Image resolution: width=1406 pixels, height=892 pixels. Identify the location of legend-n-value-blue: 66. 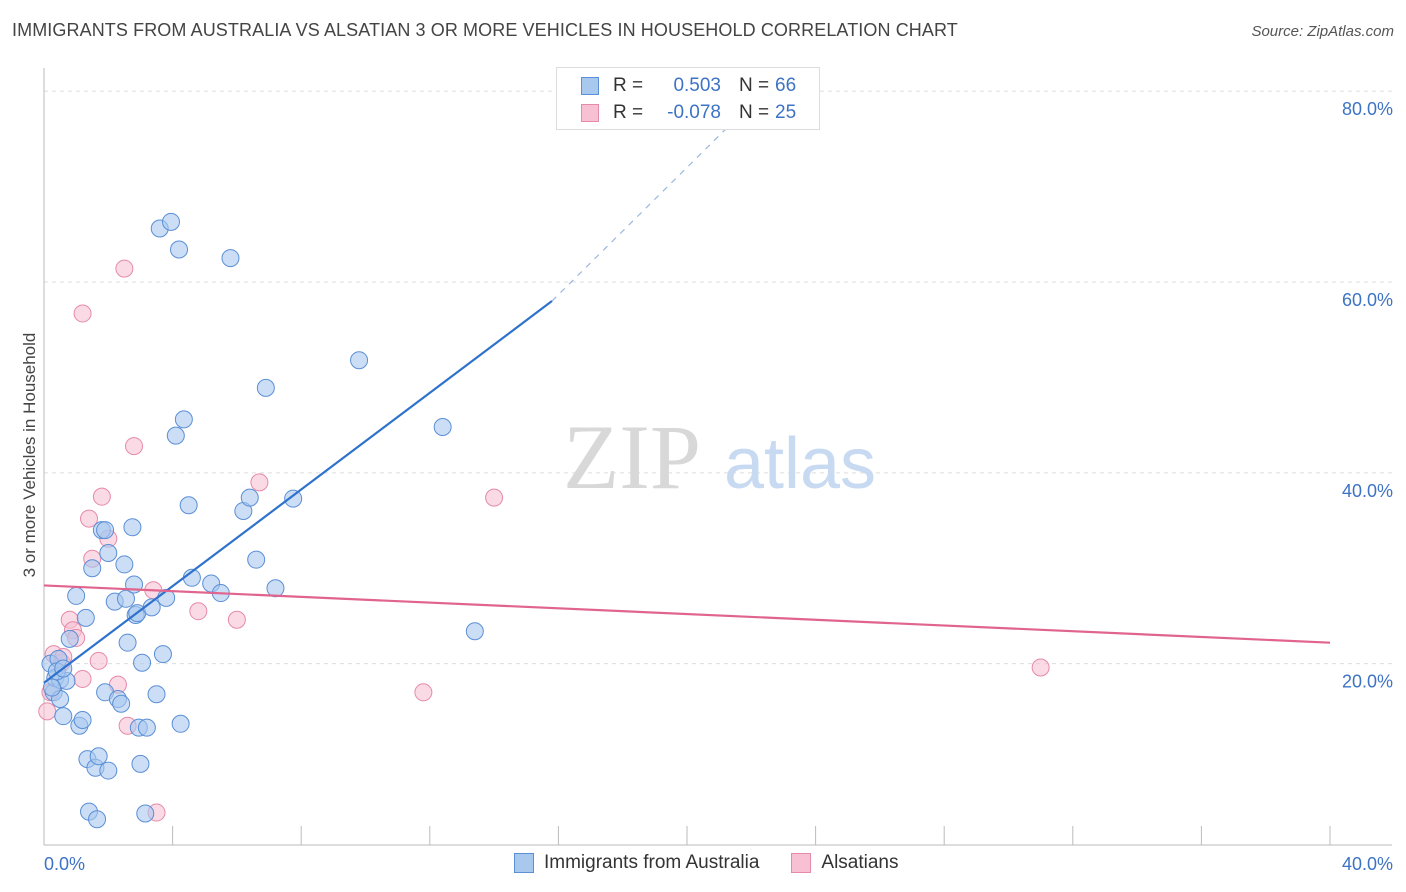
(786, 85).